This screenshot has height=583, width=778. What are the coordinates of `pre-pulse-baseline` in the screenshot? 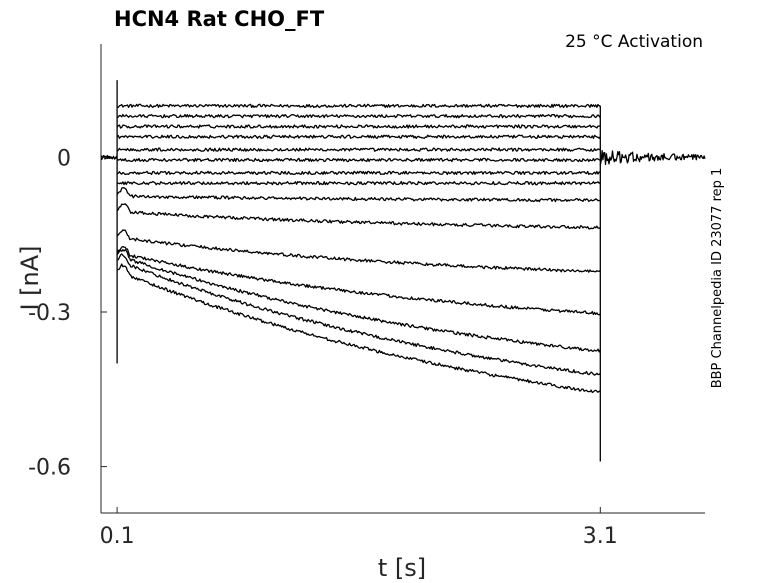 It's located at (109, 157).